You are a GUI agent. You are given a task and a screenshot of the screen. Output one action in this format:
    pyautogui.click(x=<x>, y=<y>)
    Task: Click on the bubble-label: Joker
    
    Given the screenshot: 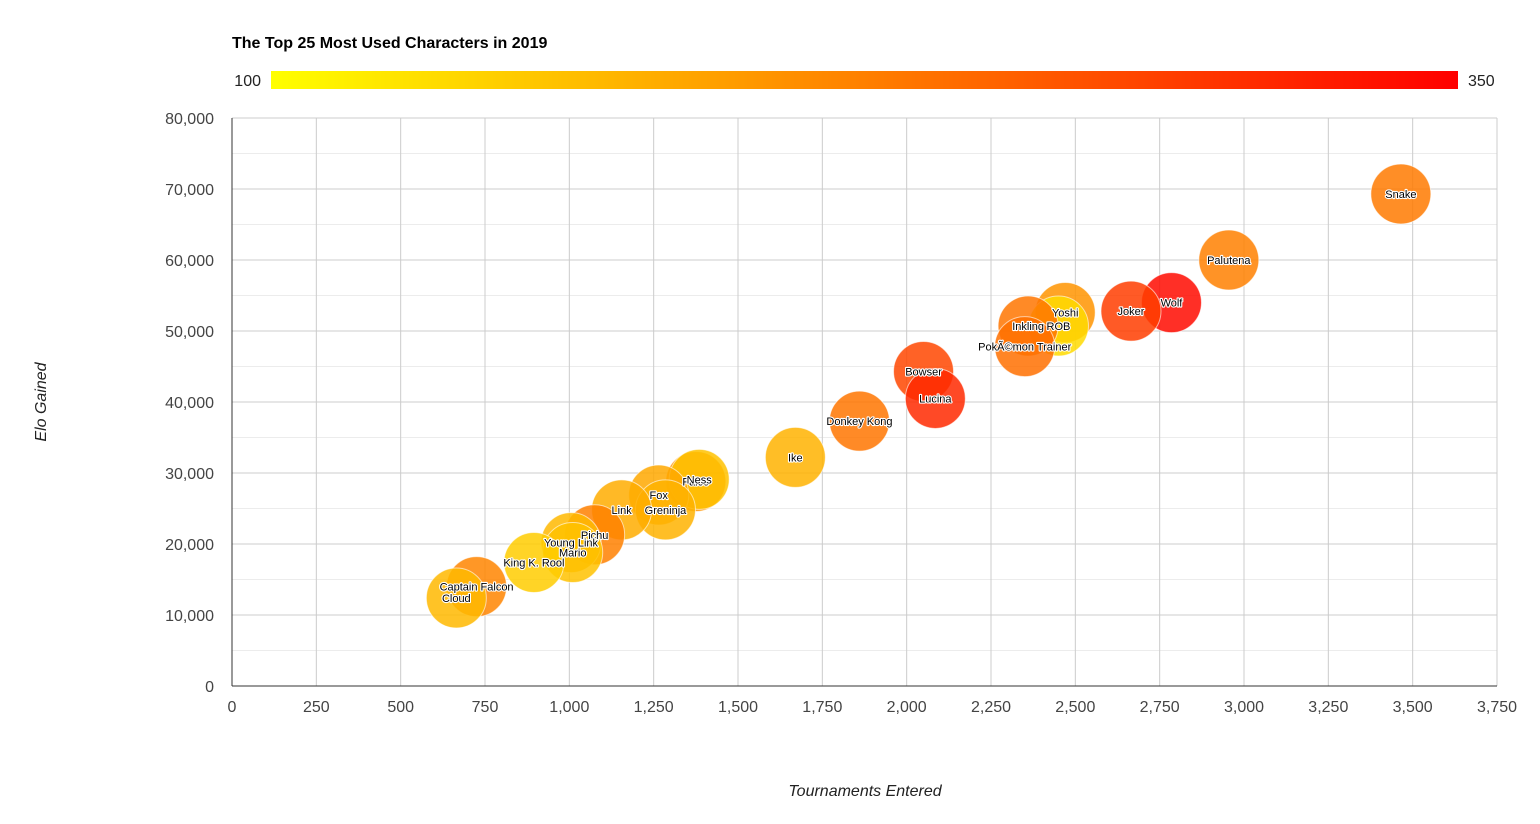 What is the action you would take?
    pyautogui.click(x=1131, y=312)
    